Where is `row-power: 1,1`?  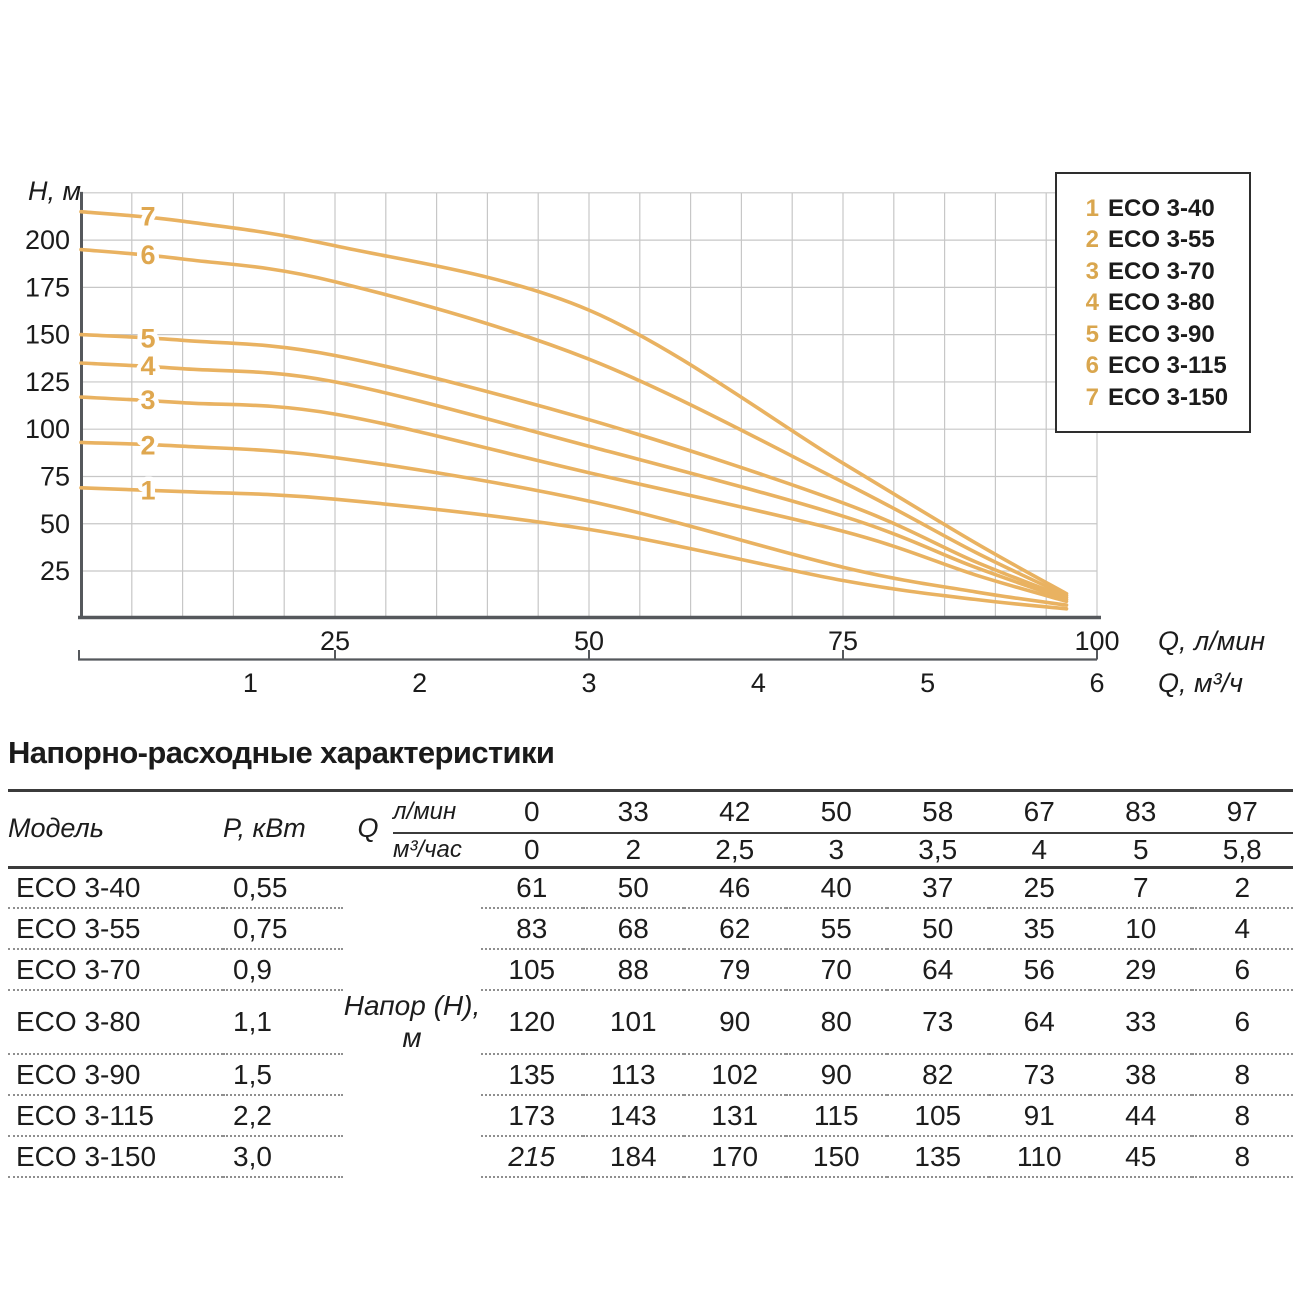 row-power: 1,1 is located at coordinates (283, 1022).